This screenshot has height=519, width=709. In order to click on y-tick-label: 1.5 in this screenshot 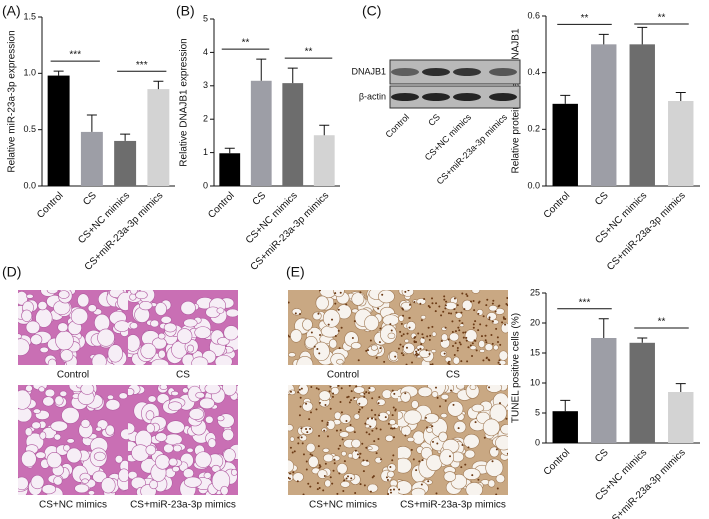, I will do `click(29, 16)`.